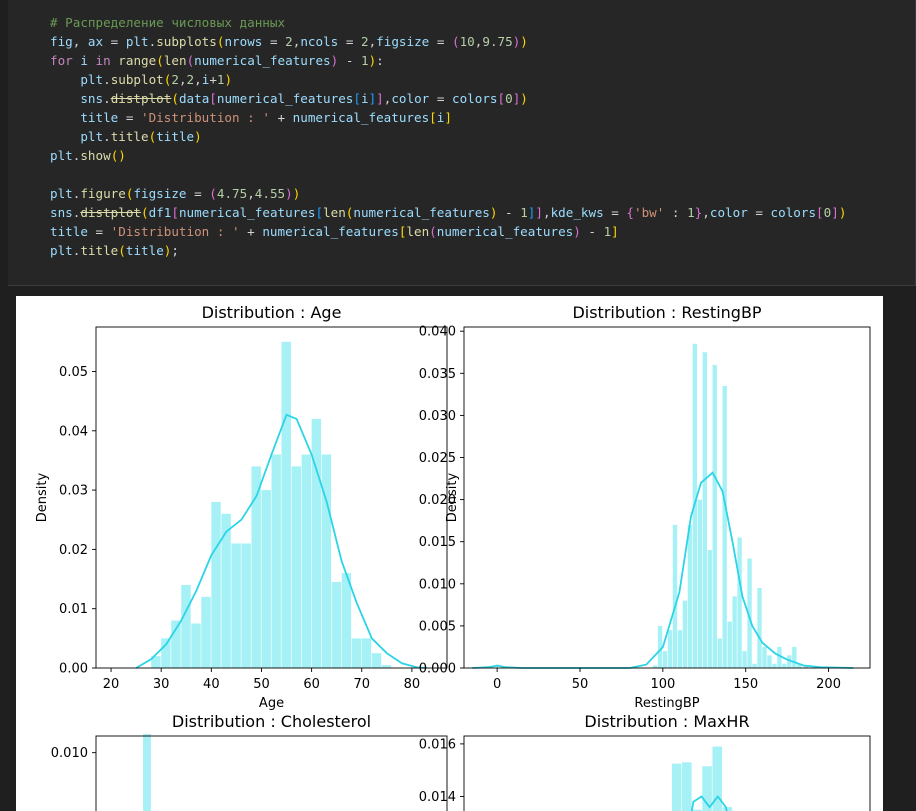  I want to click on y-tick-label: 0.05, so click(73, 372).